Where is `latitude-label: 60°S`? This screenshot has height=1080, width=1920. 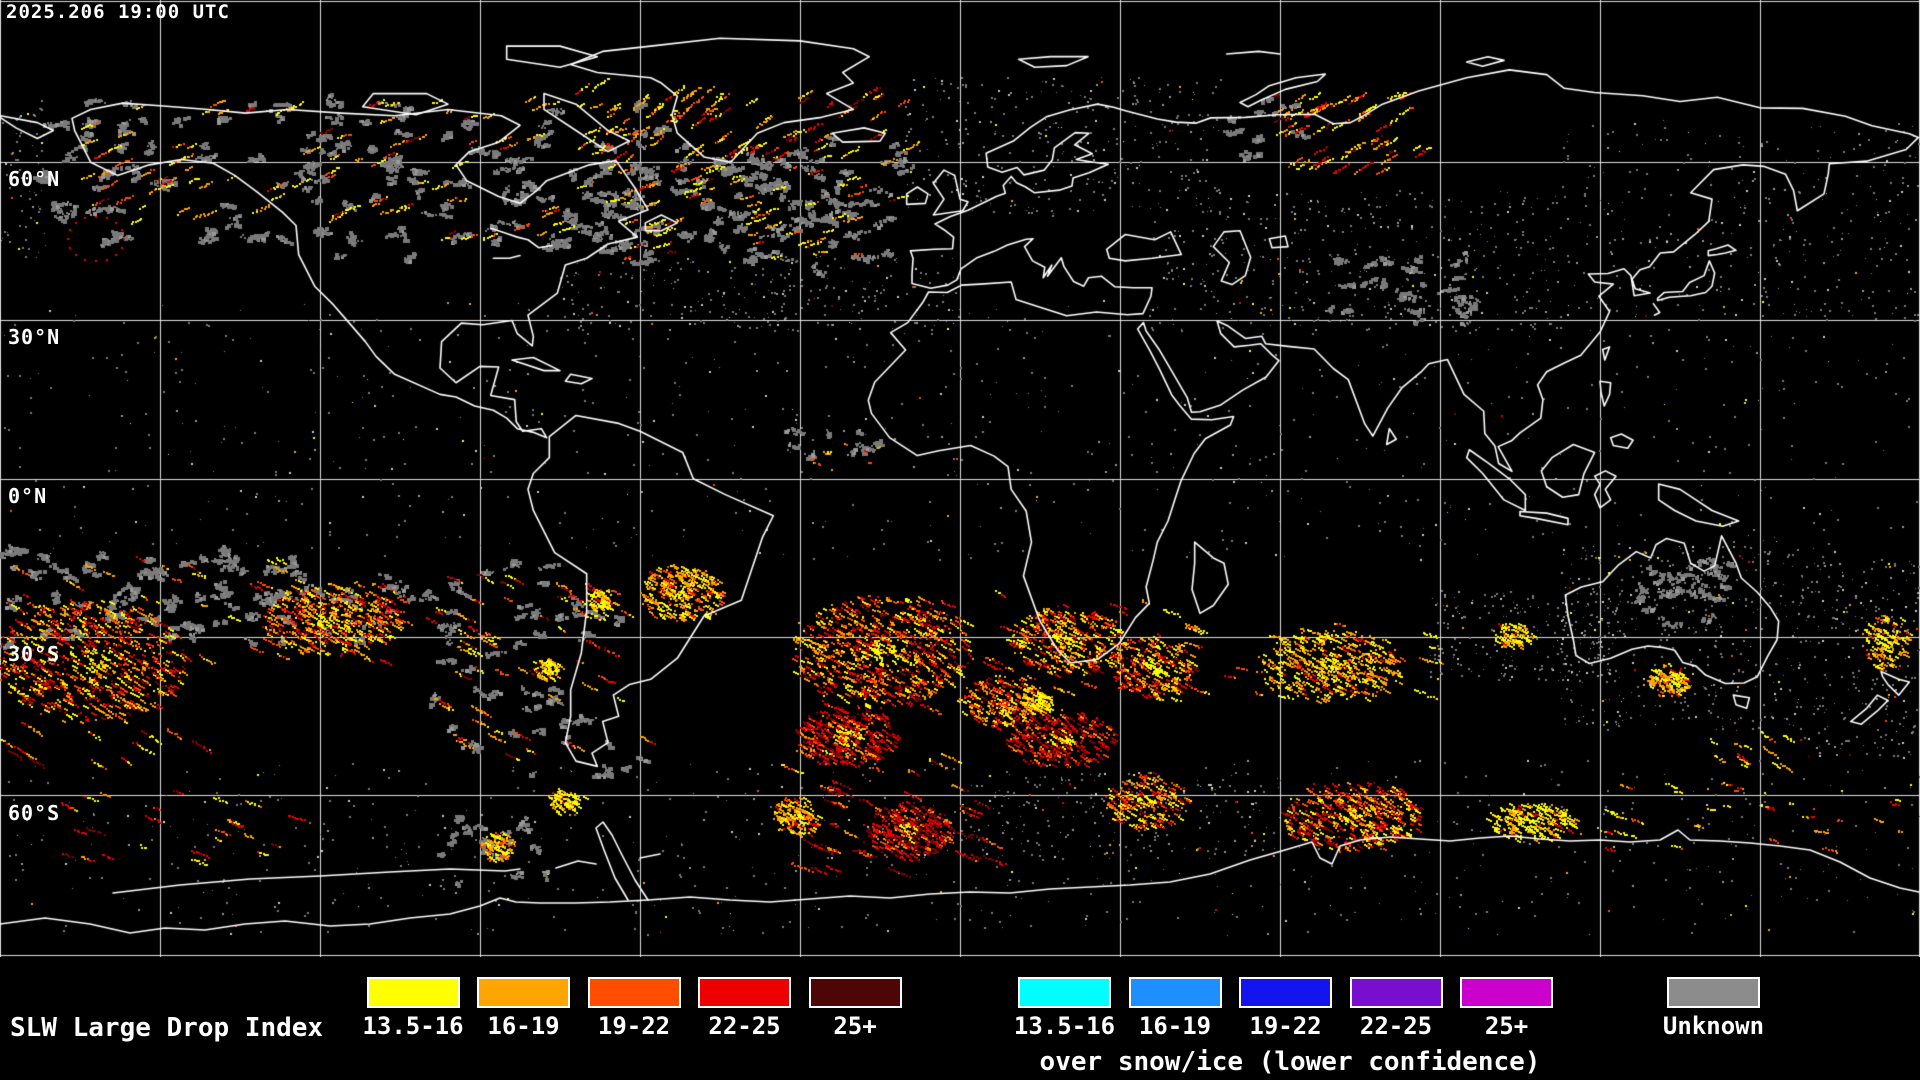
latitude-label: 60°S is located at coordinates (34, 813).